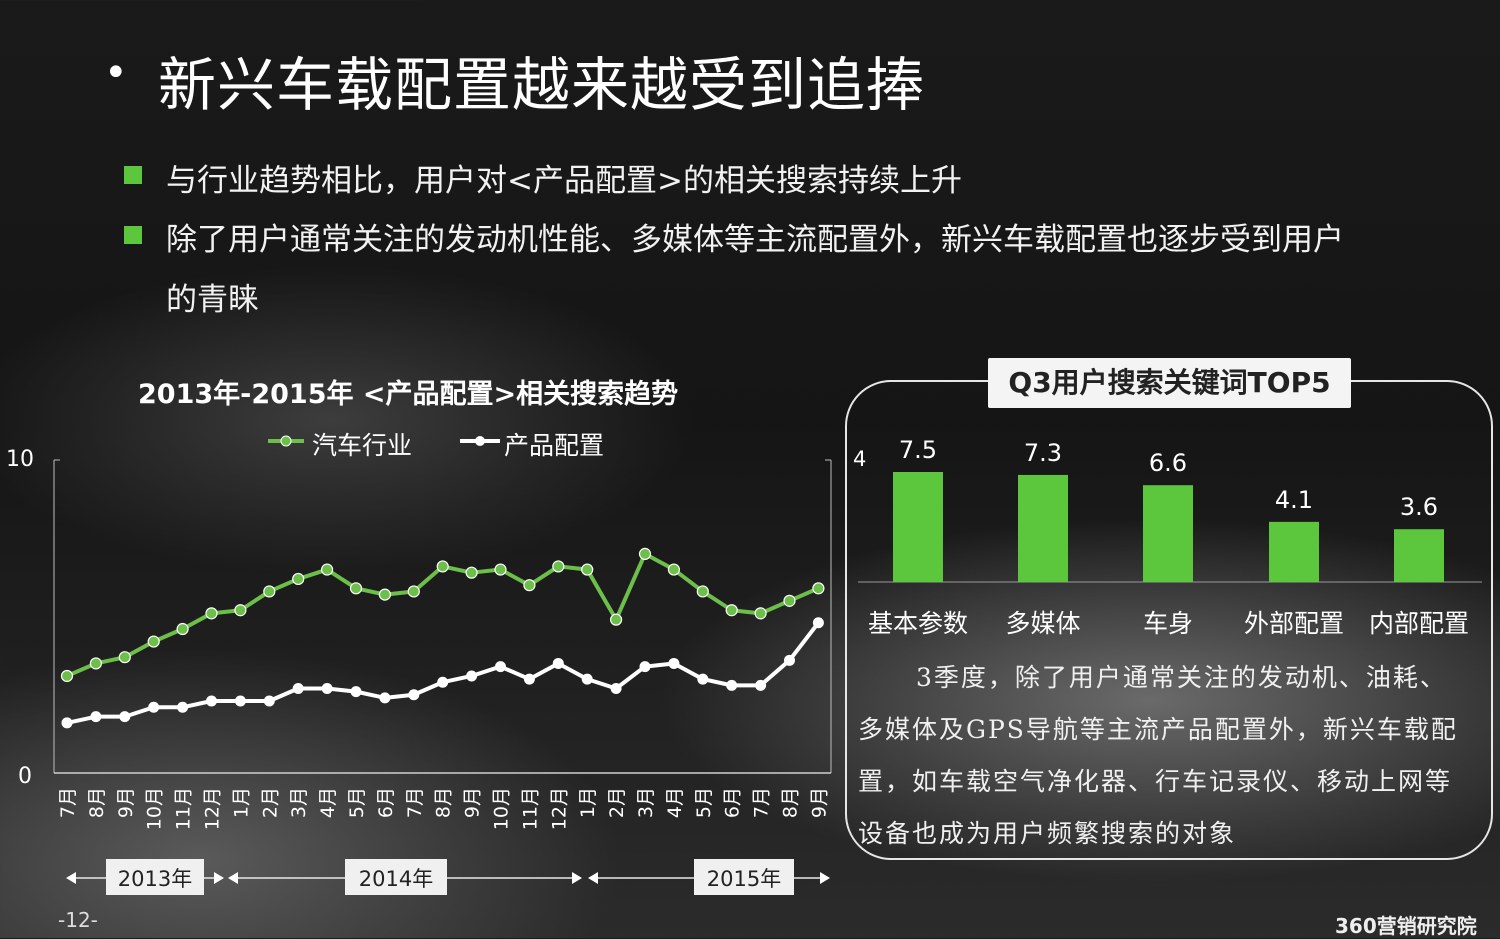 Image resolution: width=1500 pixels, height=939 pixels. Describe the element at coordinates (1169, 383) in the screenshot. I see `bar-chart-title: Q3用户搜索关键词TOP5` at that location.